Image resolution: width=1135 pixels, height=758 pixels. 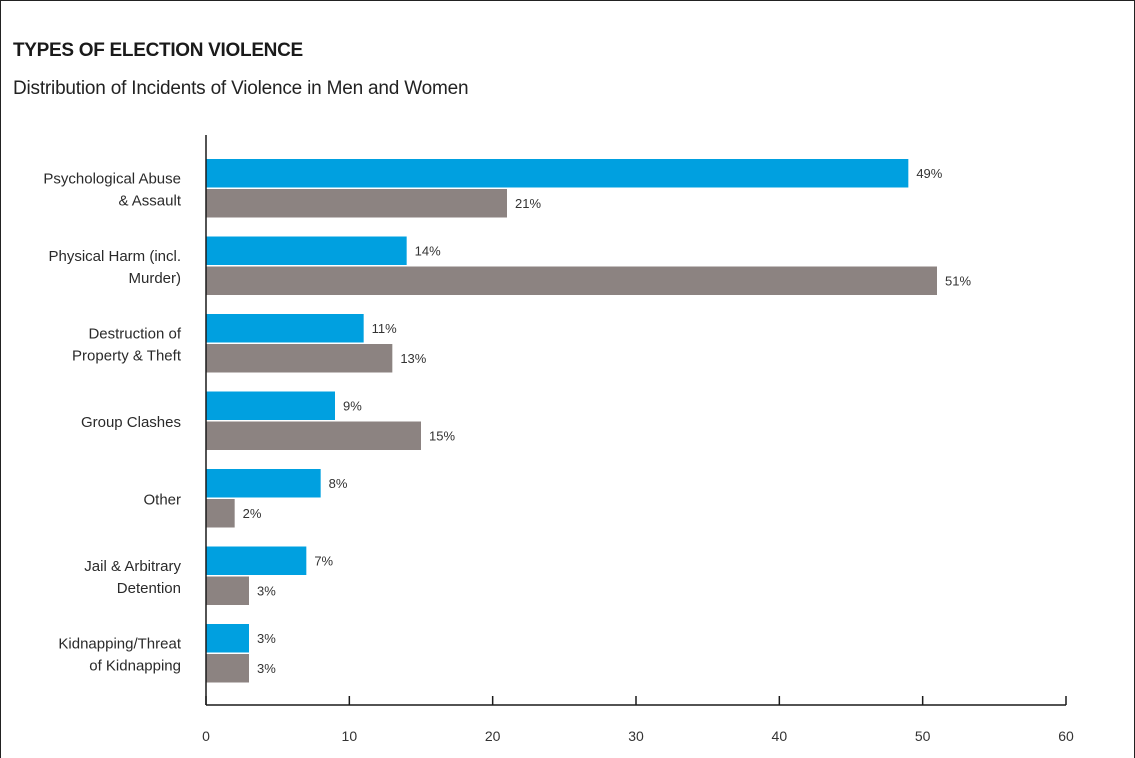 I want to click on category-label-2-line-1: Physical Harm (incl., so click(x=114, y=256).